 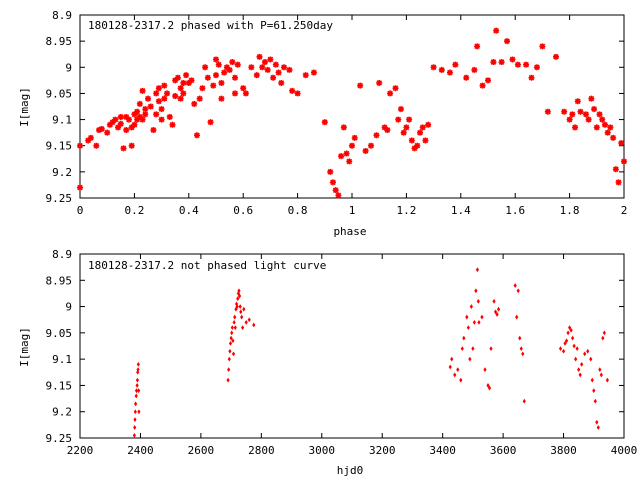 What do you see at coordinates (624, 450) in the screenshot?
I see `unphased-x-tick-label: 4000` at bounding box center [624, 450].